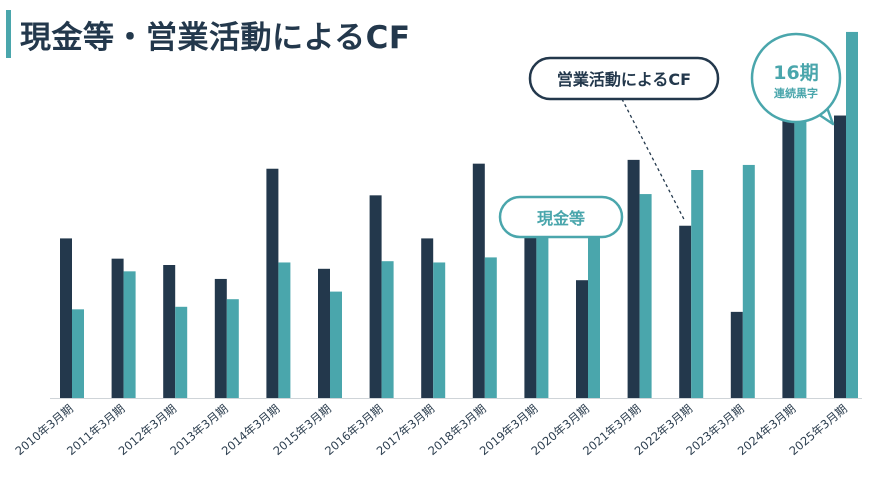  Describe the element at coordinates (800, 241) in the screenshot. I see `bar-cash-2024年3月期` at that location.